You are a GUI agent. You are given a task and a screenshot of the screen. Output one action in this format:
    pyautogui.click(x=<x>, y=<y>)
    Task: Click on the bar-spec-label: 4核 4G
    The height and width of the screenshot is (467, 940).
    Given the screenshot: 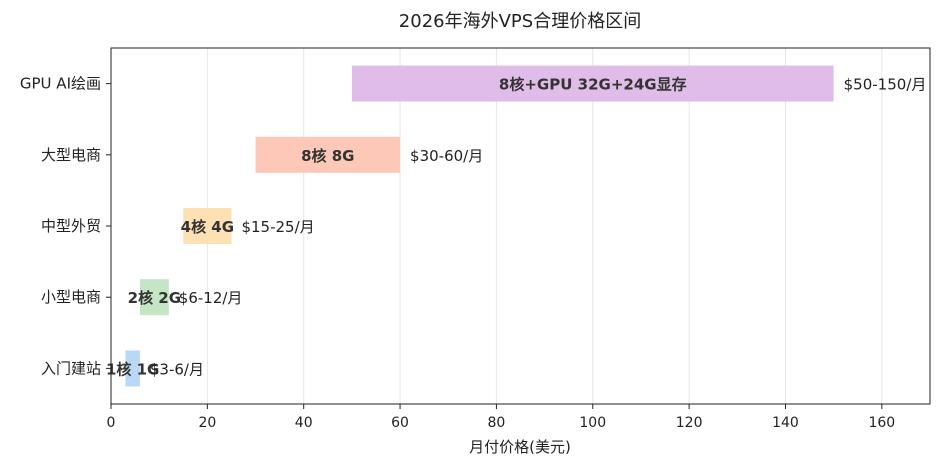 What is the action you would take?
    pyautogui.click(x=207, y=227)
    